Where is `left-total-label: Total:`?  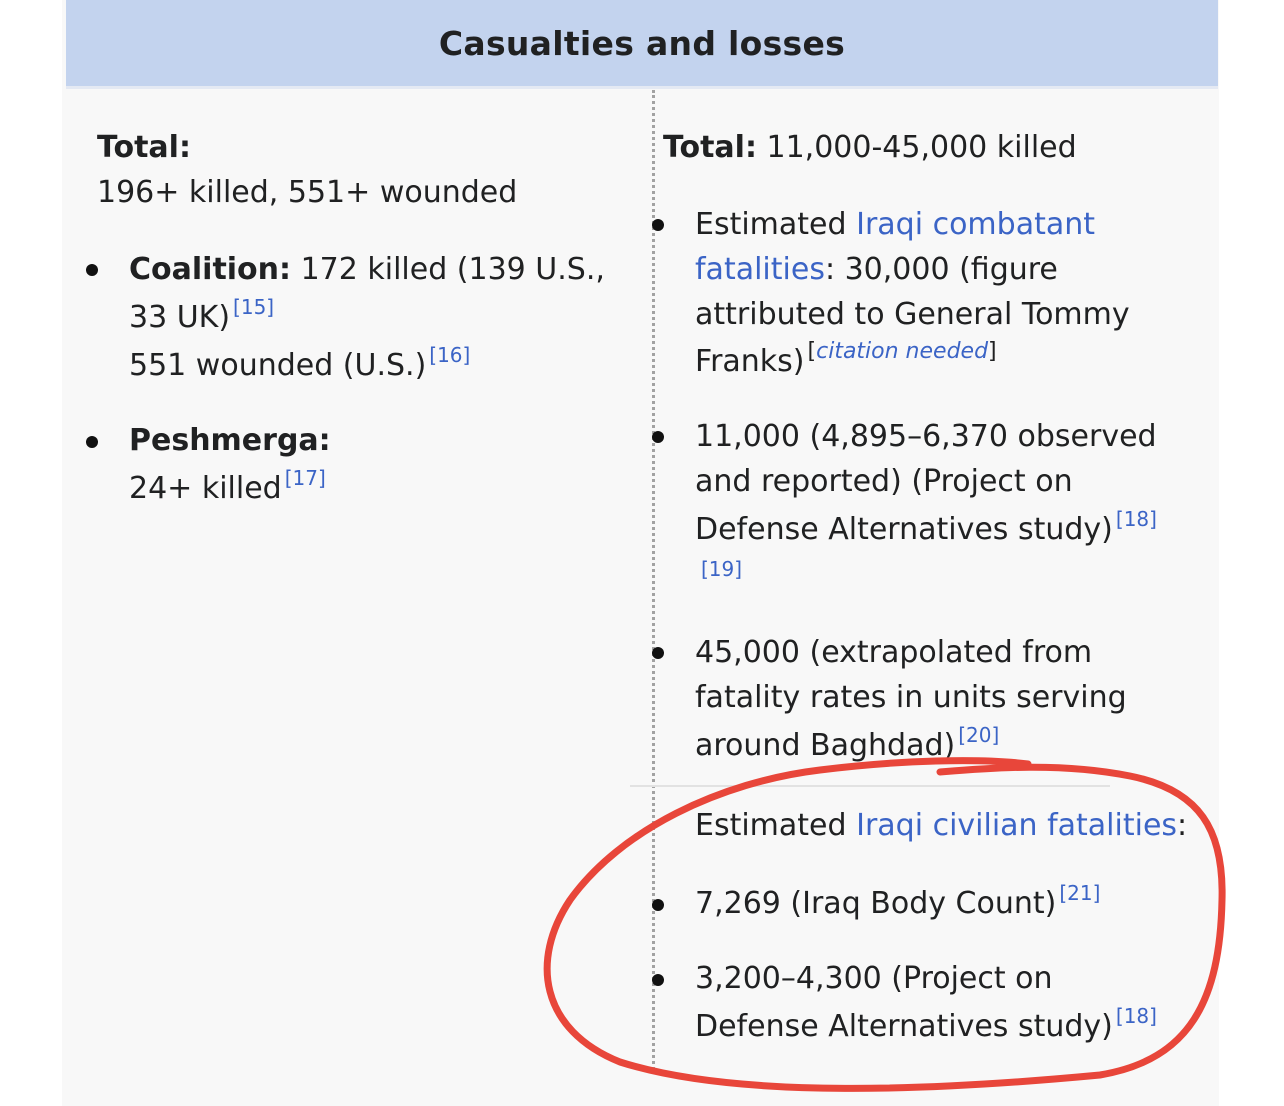
left-total-label: Total: is located at coordinates (144, 147).